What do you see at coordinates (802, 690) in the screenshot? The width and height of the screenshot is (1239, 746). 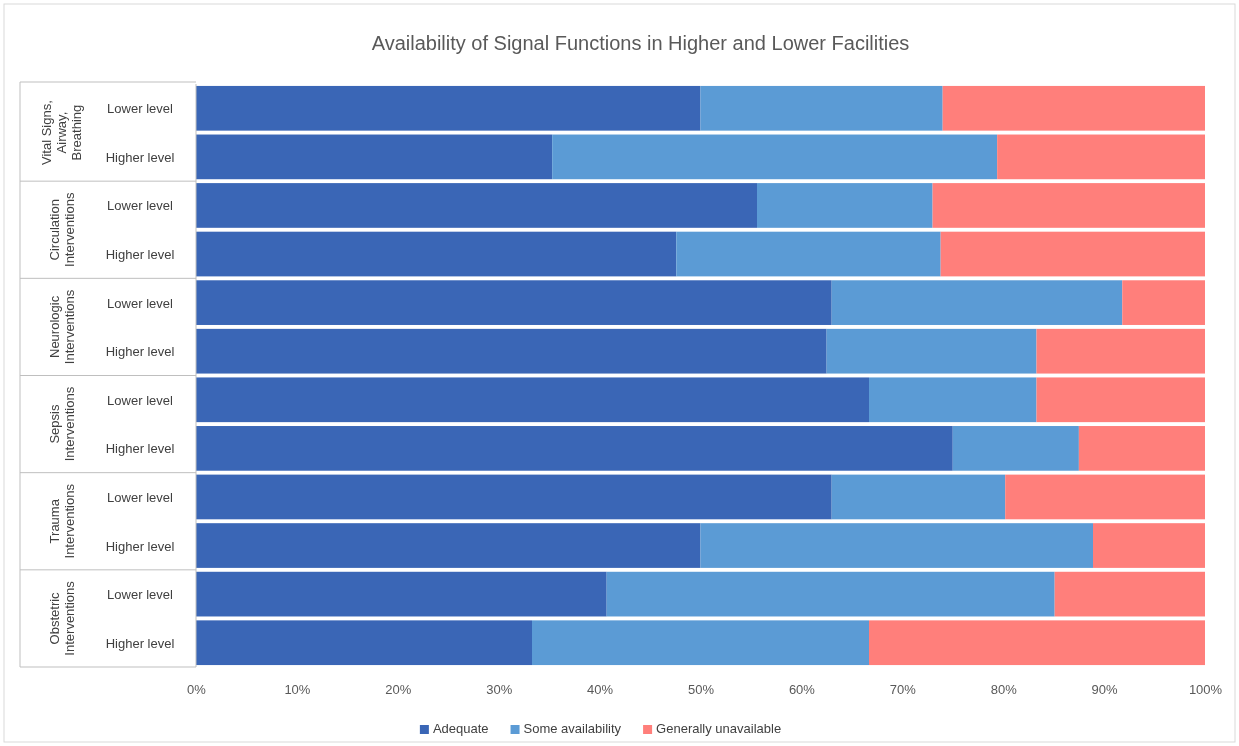 I see `x-tick-label: 60%` at bounding box center [802, 690].